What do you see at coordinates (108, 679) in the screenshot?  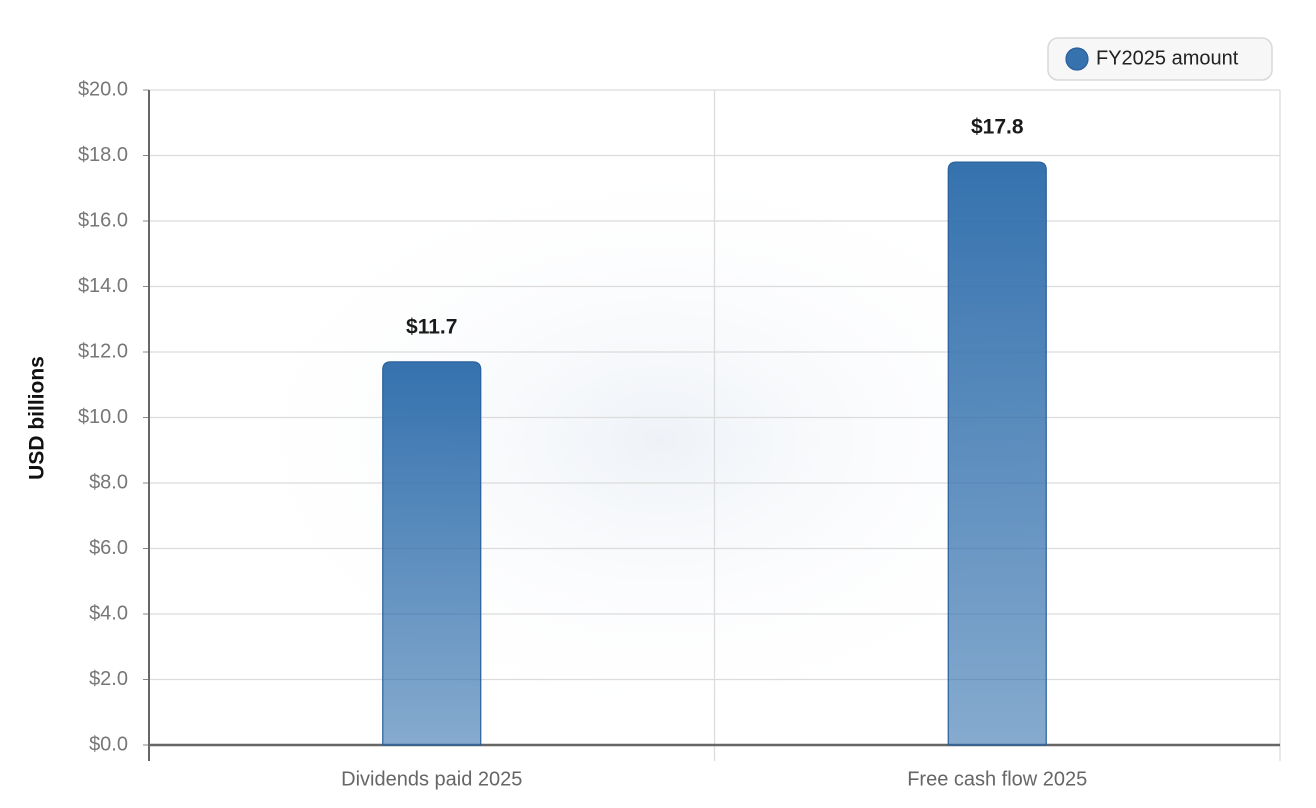 I see `y-tick-label: $2.0` at bounding box center [108, 679].